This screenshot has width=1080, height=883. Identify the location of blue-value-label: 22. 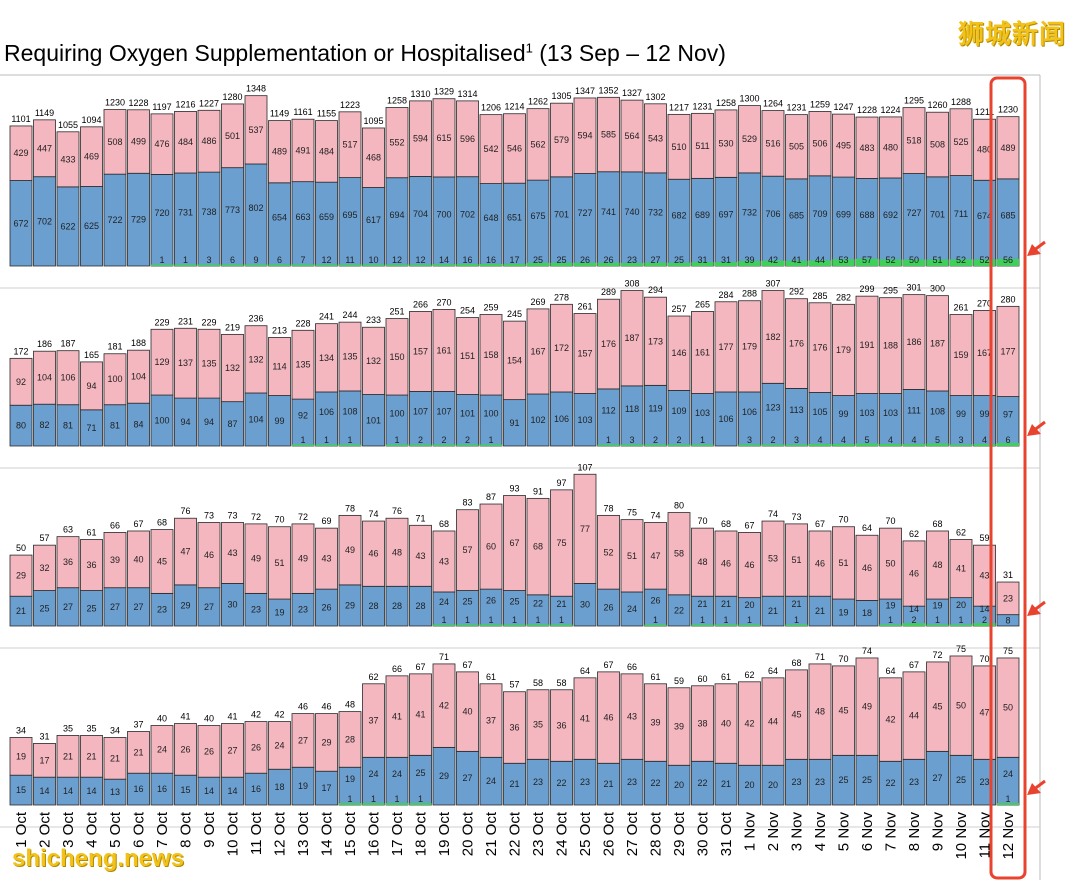
(702, 783).